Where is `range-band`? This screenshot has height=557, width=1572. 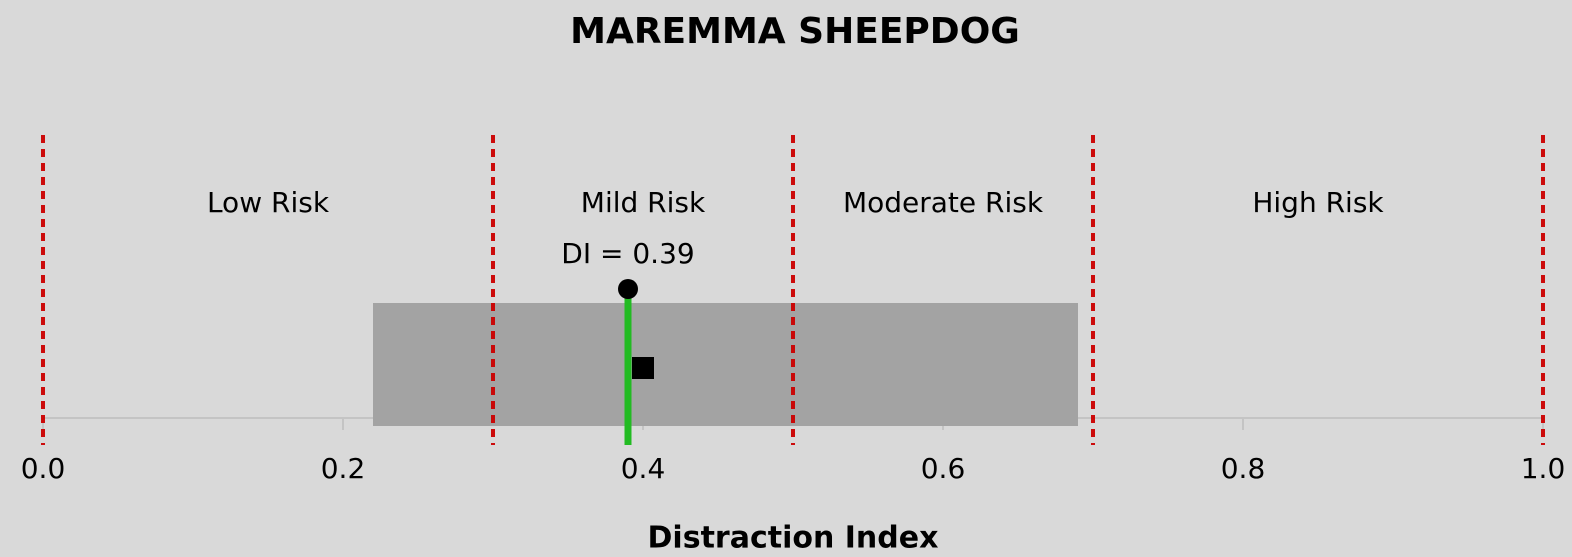
range-band is located at coordinates (725, 364).